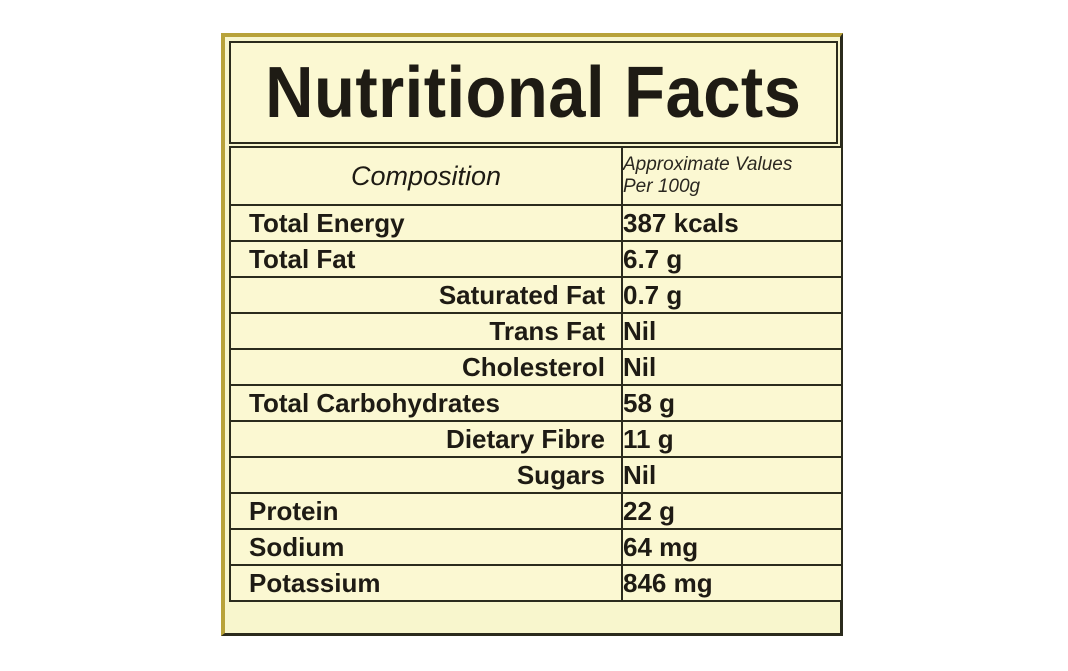  I want to click on nutrient-name: Saturated Fat, so click(426, 295).